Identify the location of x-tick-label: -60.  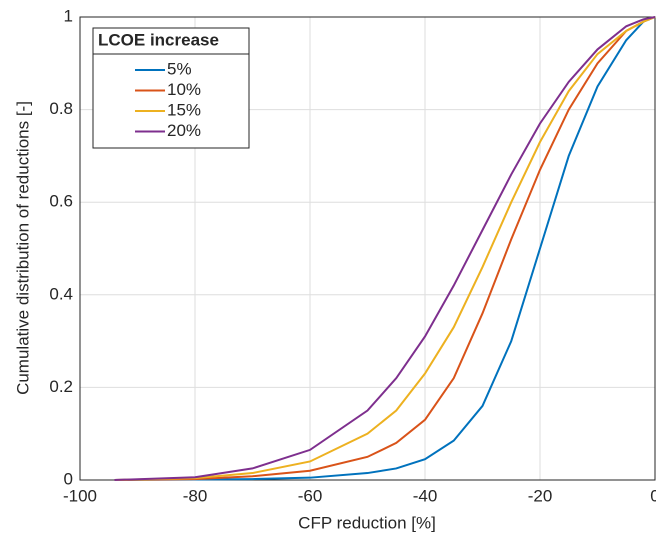
(310, 495).